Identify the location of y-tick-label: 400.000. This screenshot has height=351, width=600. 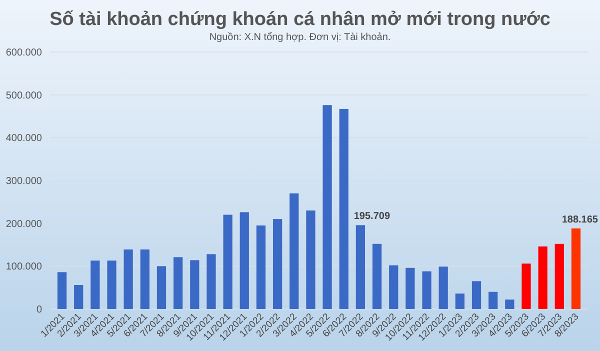
(24, 138).